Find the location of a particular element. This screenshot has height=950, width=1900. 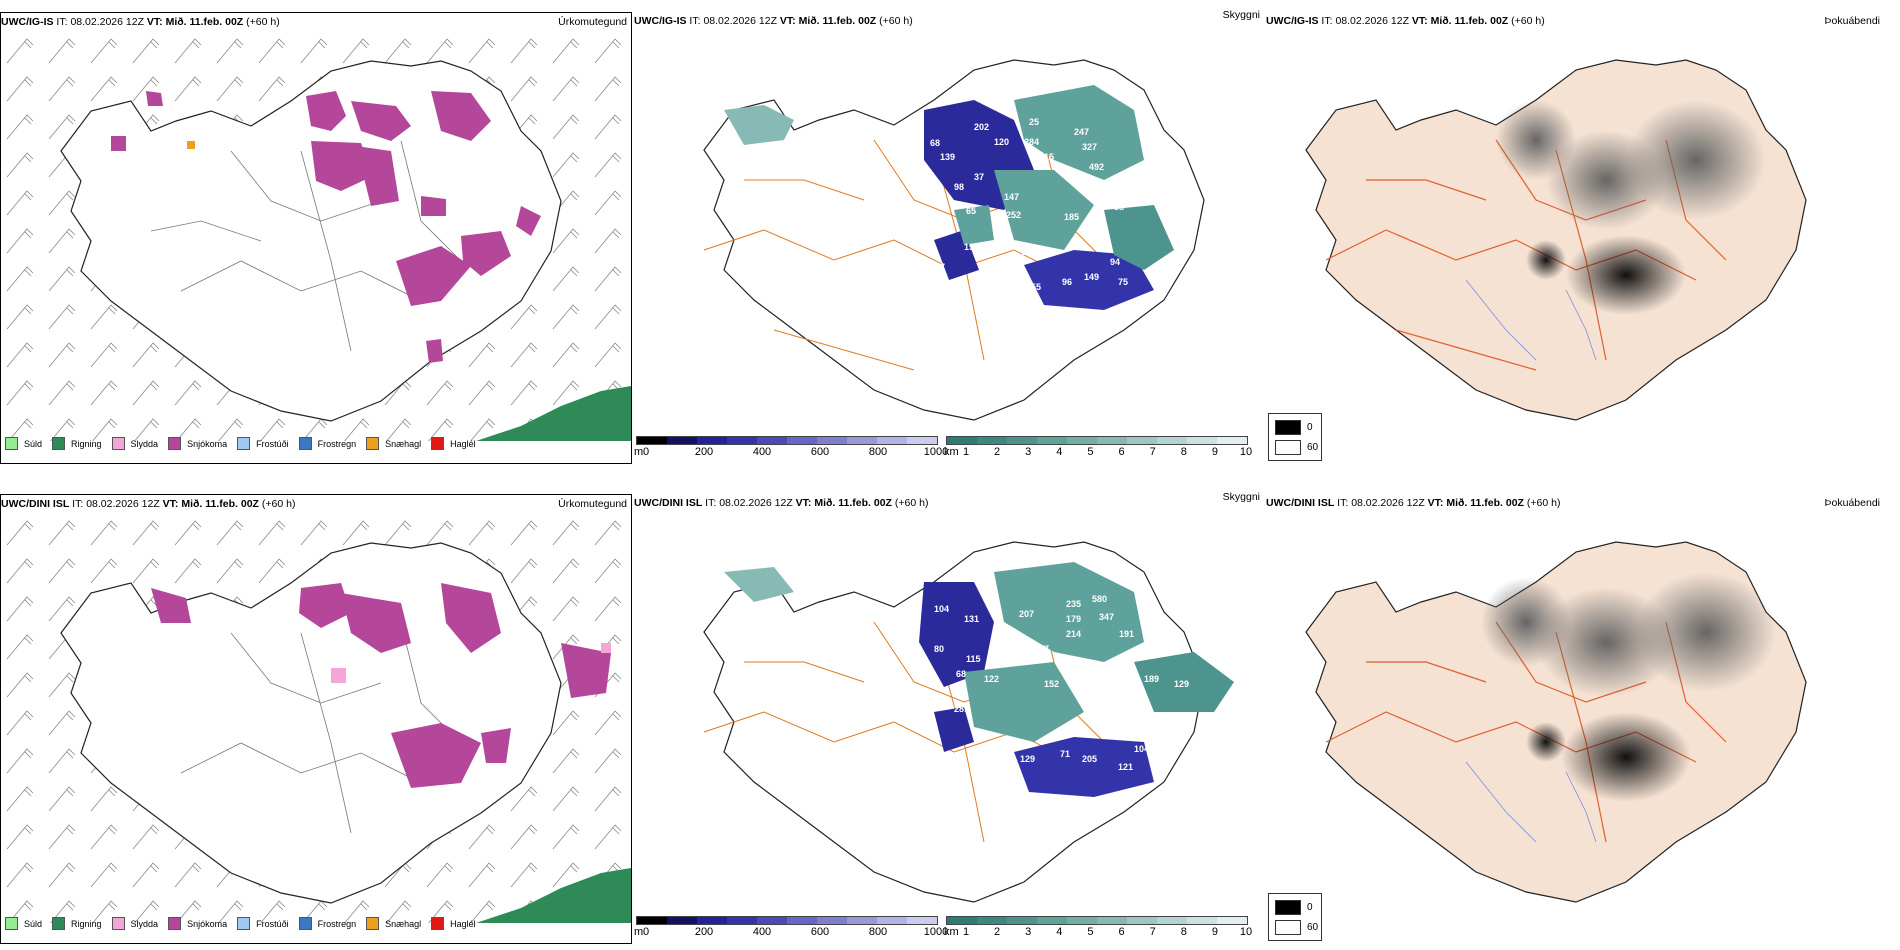

legend-item: Snæhagl is located at coordinates (393, 443).